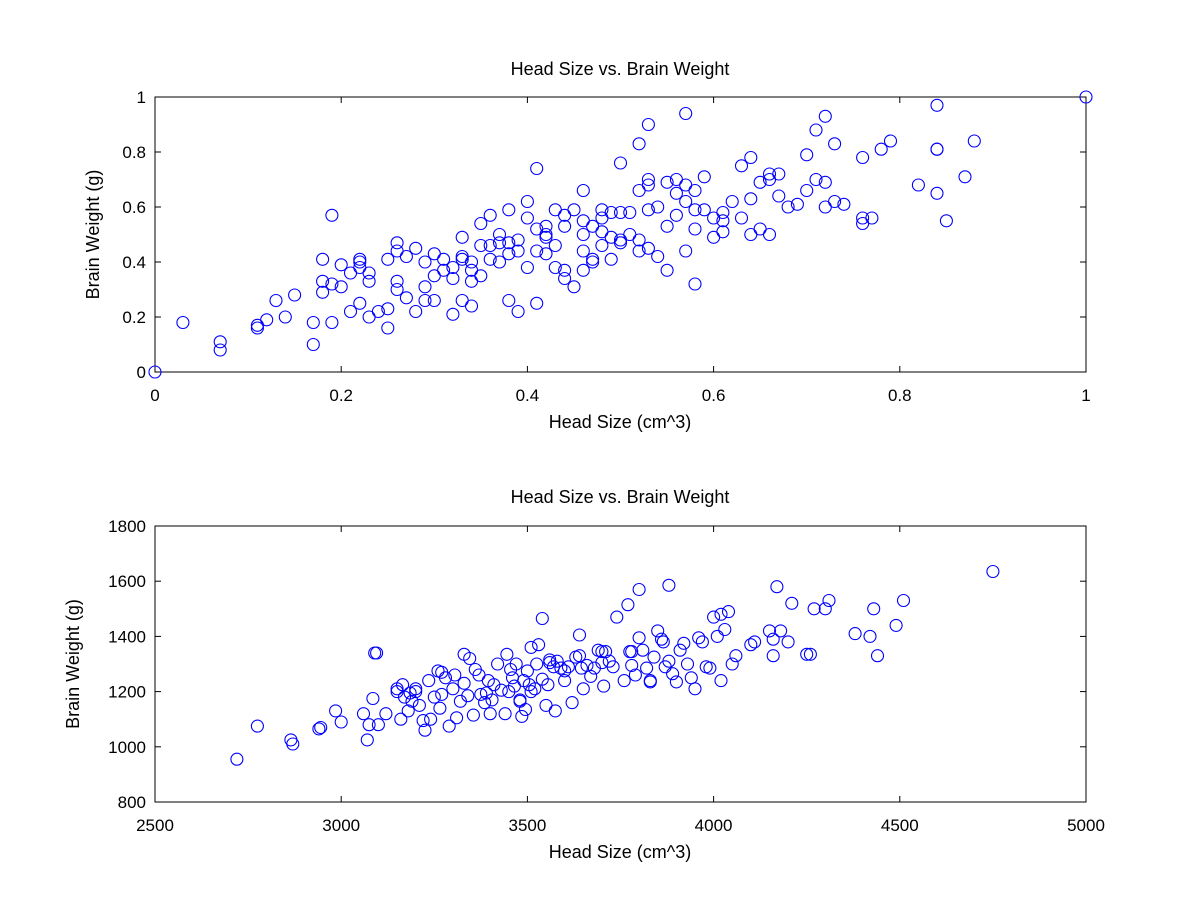  I want to click on x-tick-label: 0.4, so click(528, 395).